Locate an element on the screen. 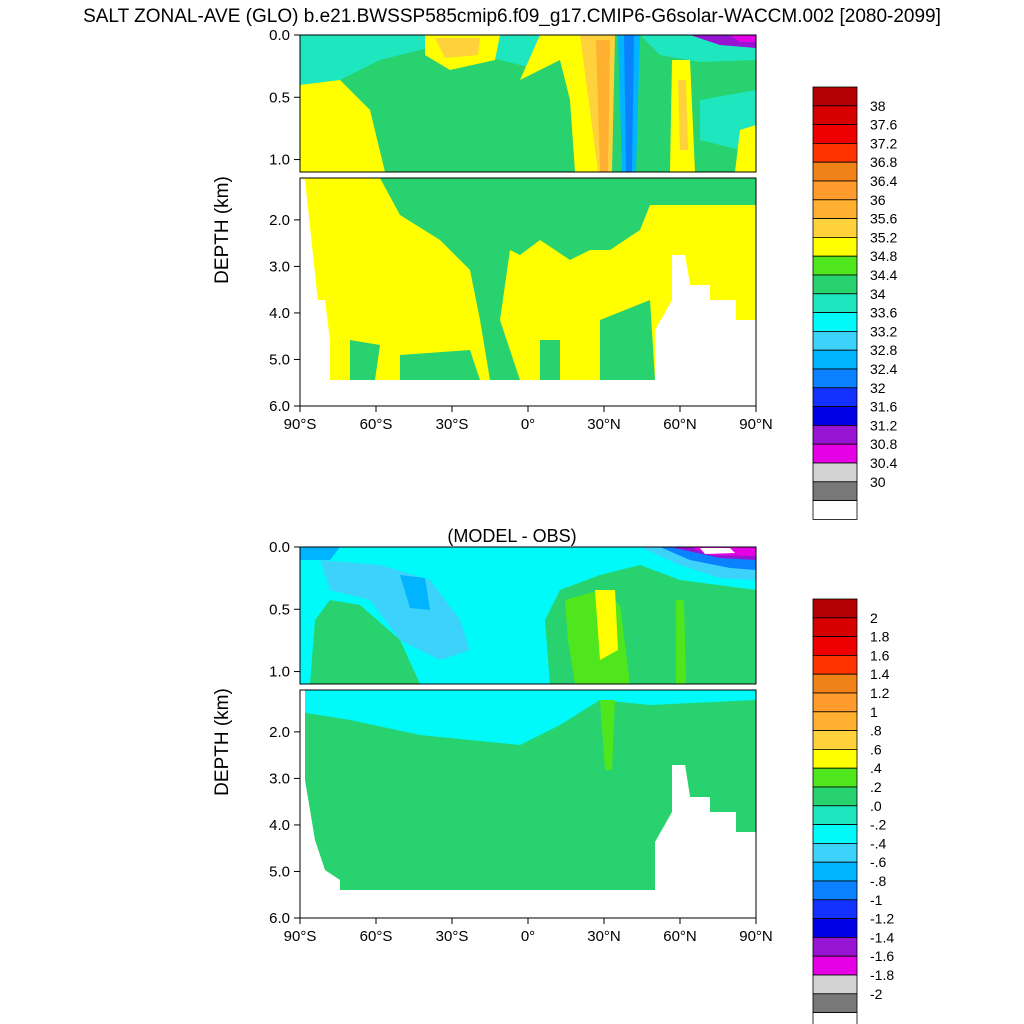 Image resolution: width=1024 pixels, height=1024 pixels. difference-colorbar-label: -.8 is located at coordinates (878, 881).